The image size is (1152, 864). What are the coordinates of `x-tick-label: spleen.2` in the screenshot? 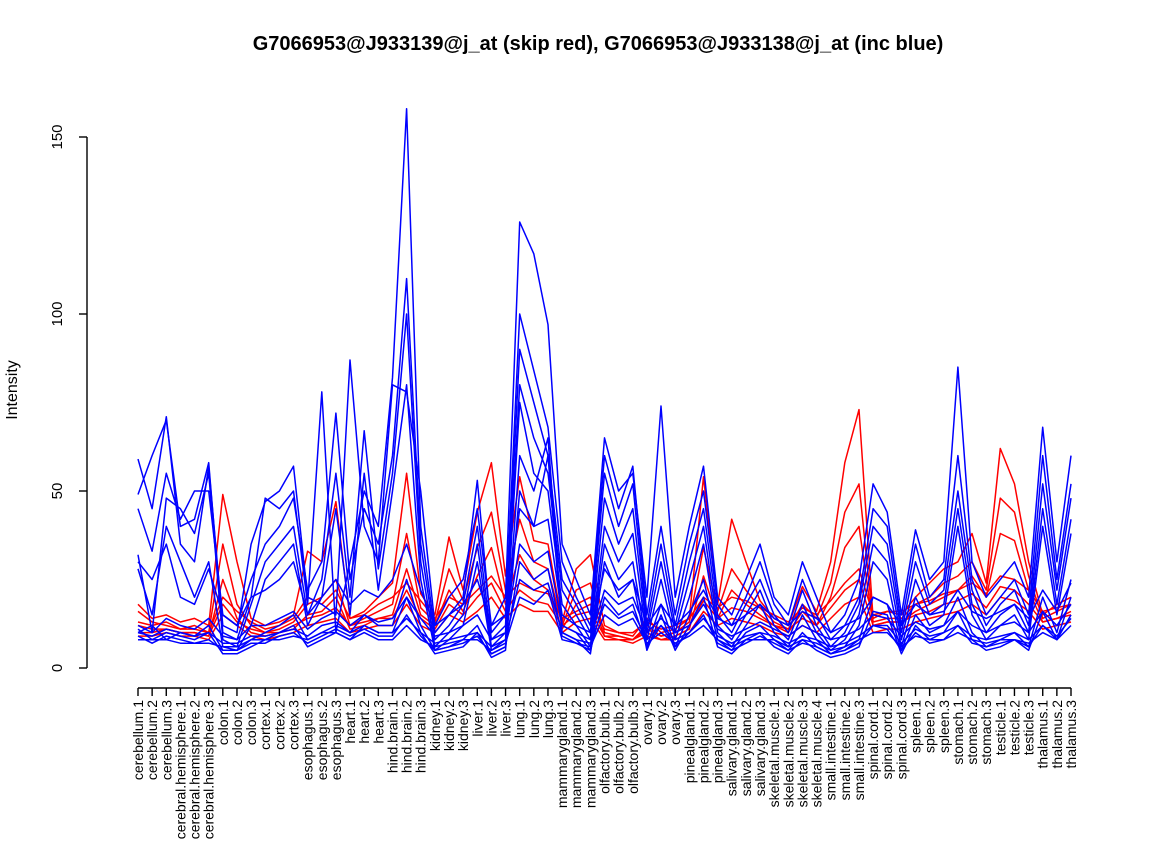 It's located at (930, 726).